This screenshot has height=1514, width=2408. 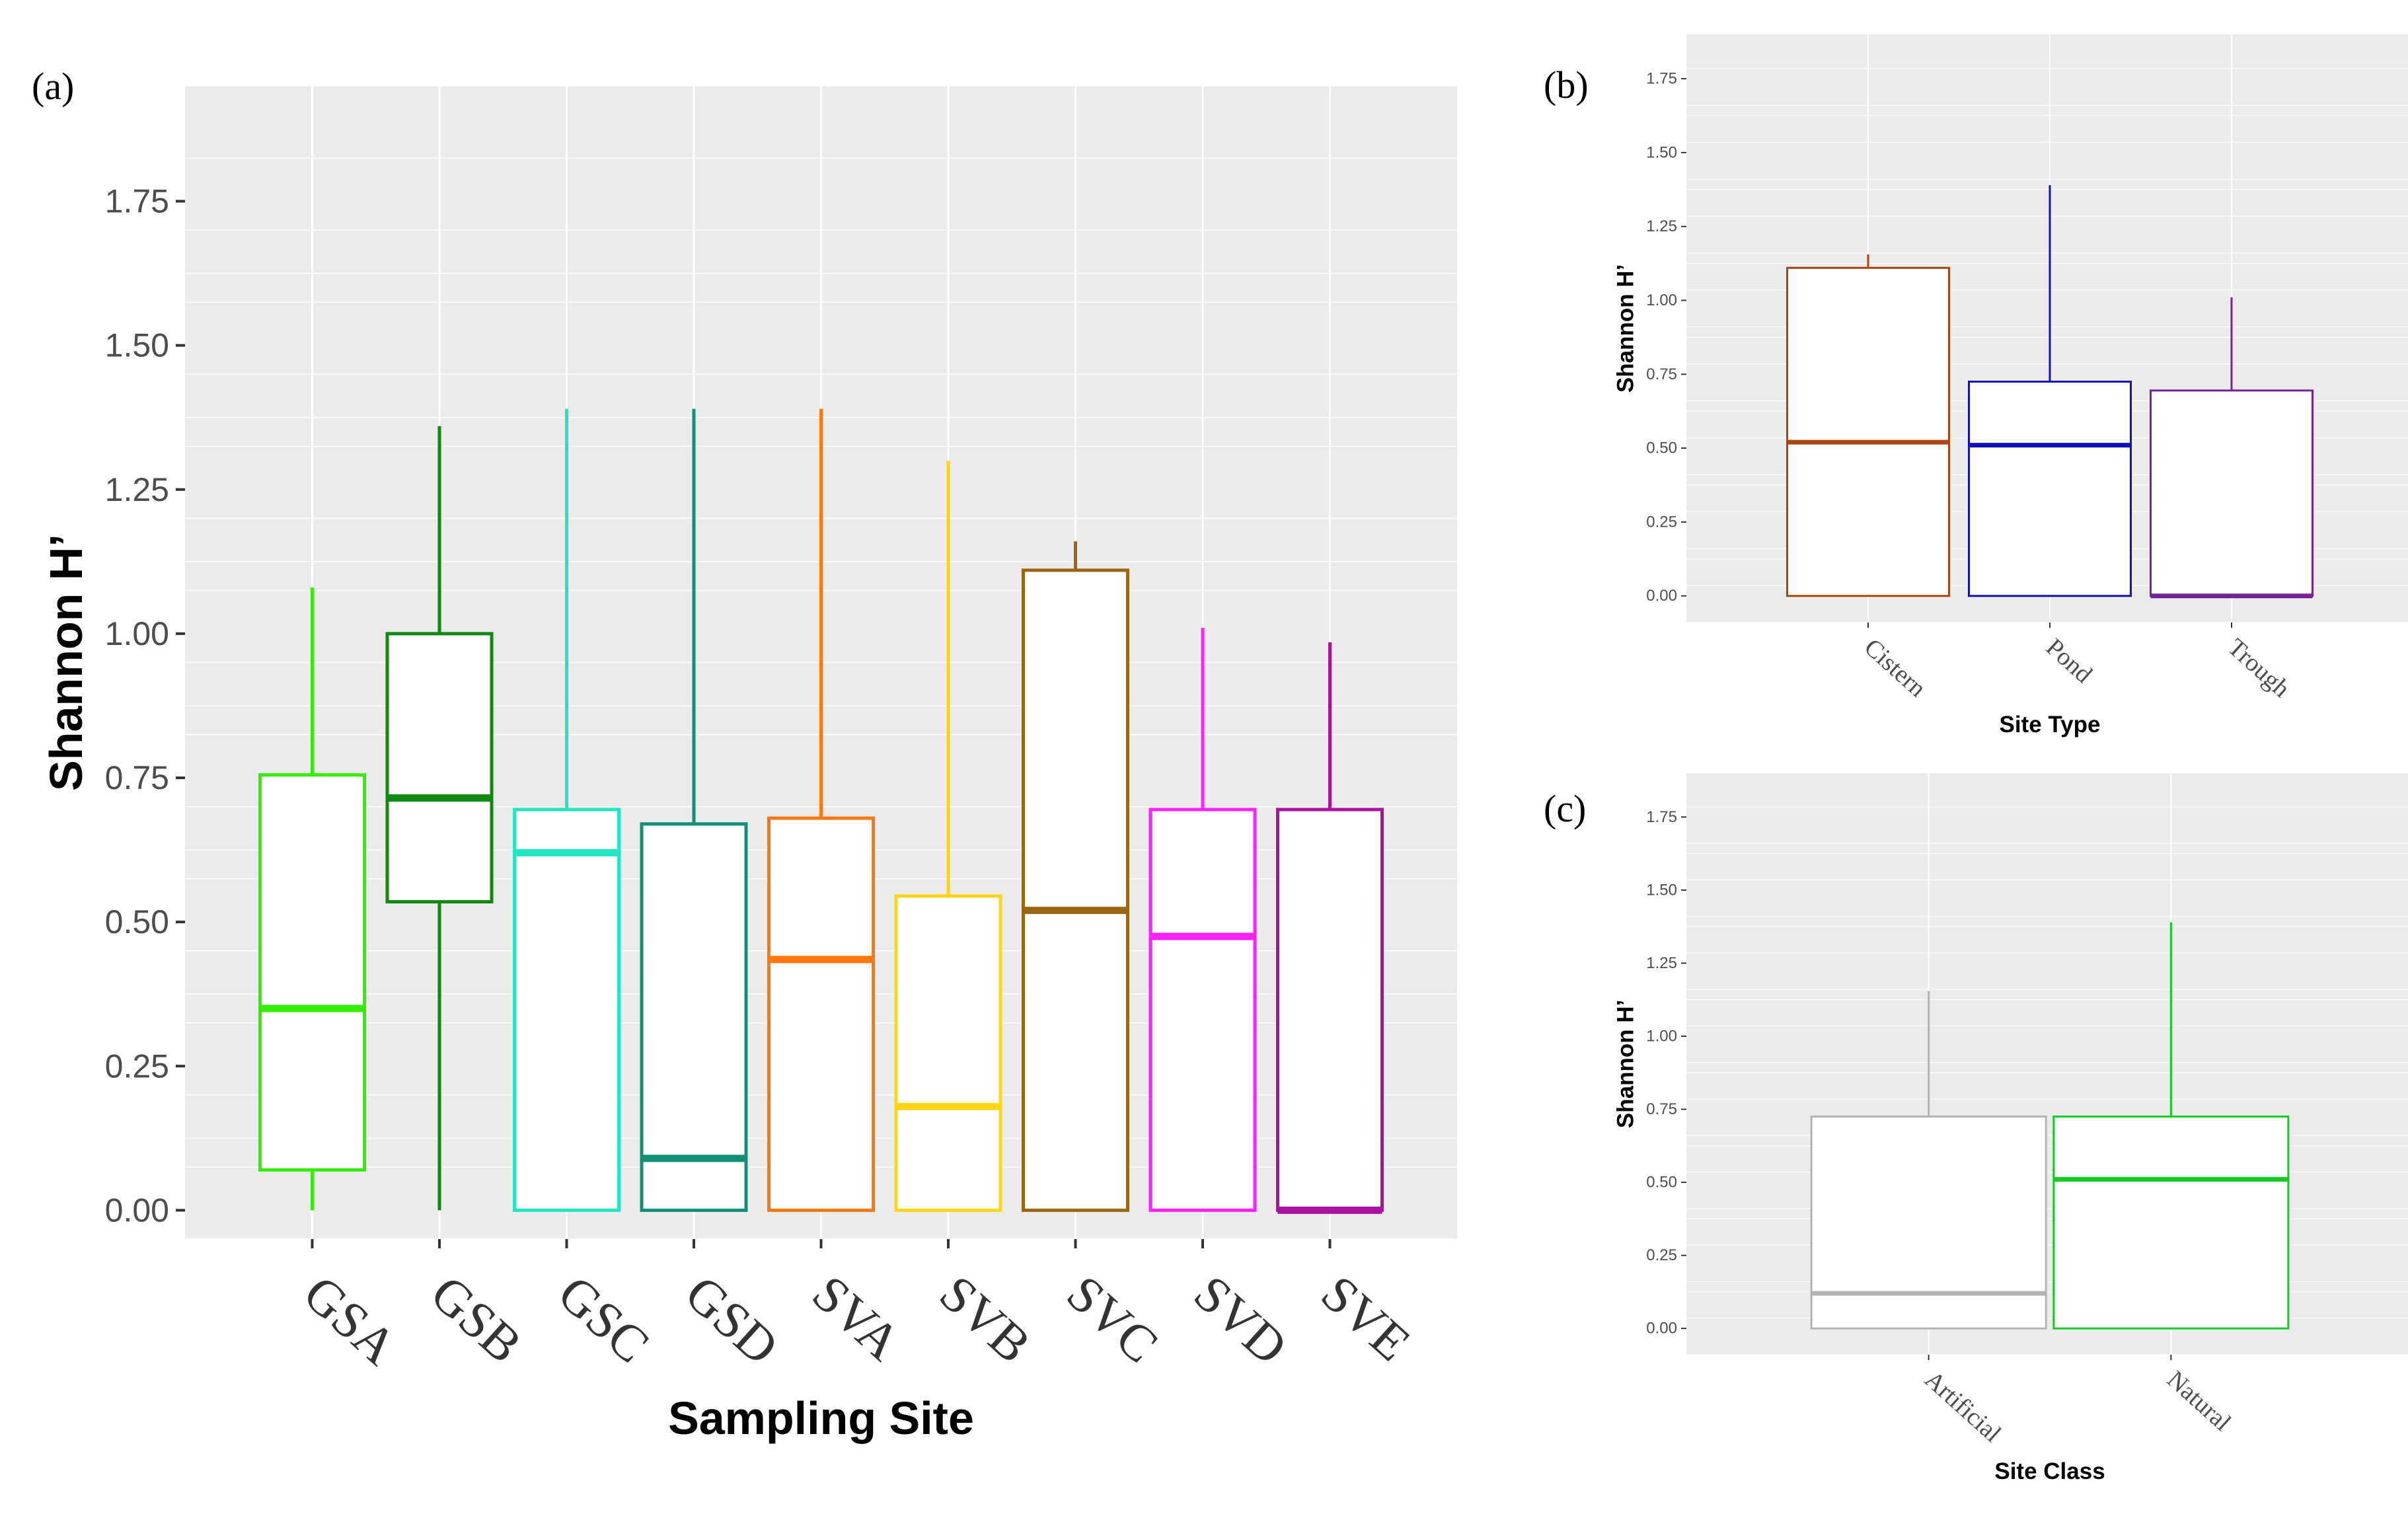 What do you see at coordinates (567, 1010) in the screenshot?
I see `box-gsc` at bounding box center [567, 1010].